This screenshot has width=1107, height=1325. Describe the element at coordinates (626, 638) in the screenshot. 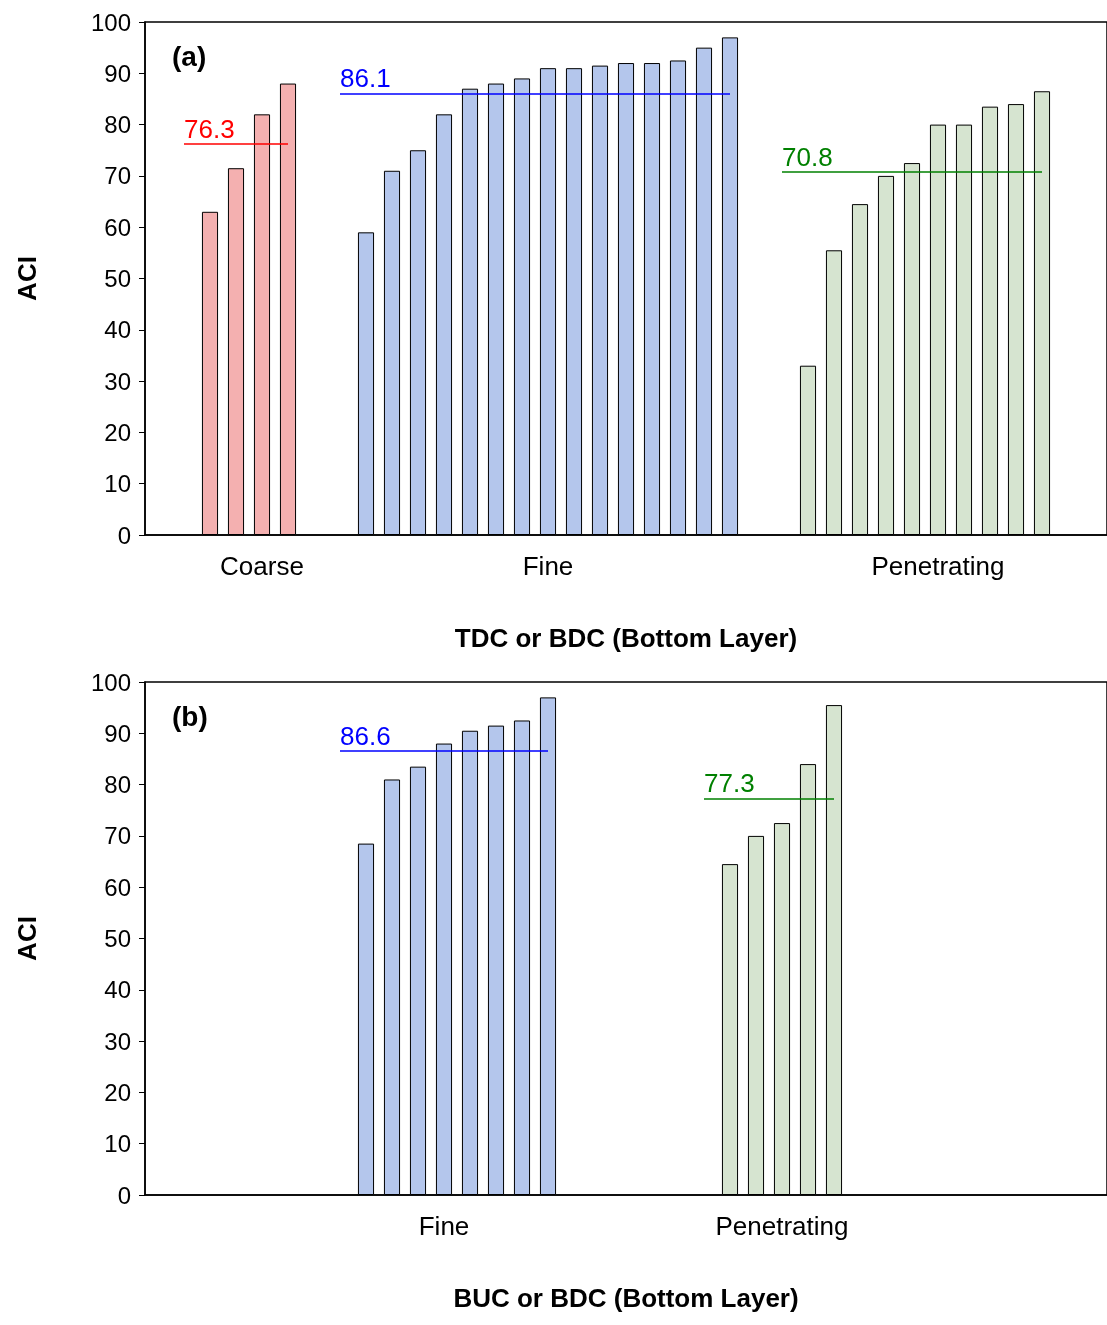

I see `x-axis-title: TDC or BDC (Bottom Layer)` at that location.